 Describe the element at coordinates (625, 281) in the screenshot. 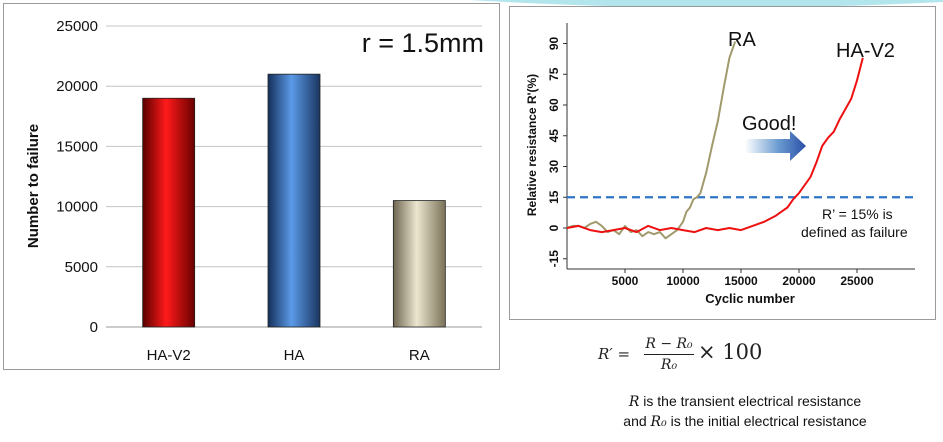

I see `line-xtick-label: 5000` at that location.